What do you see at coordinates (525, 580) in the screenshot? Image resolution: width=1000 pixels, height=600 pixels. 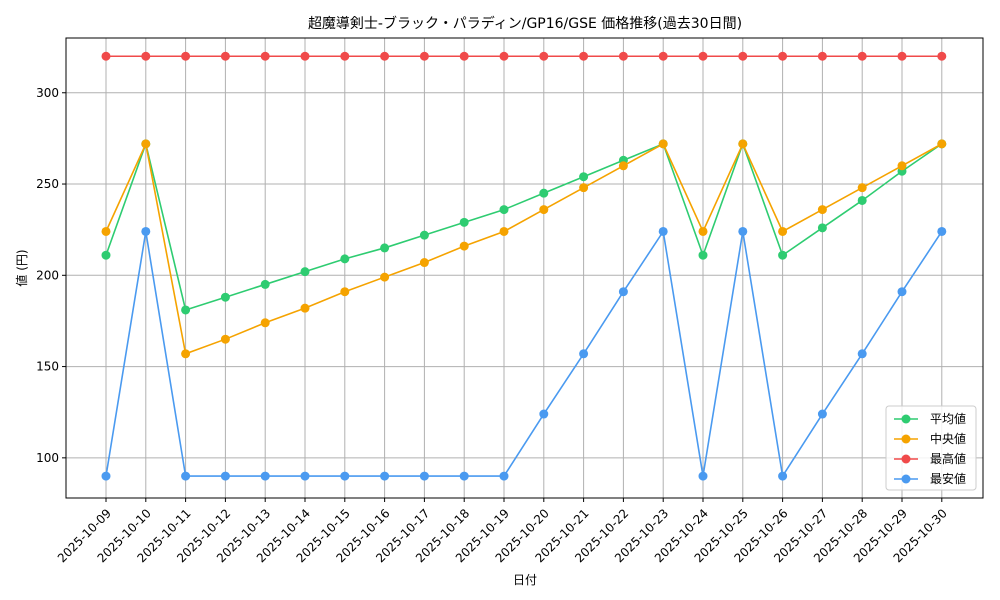 I see `x-axis-label: 日付` at bounding box center [525, 580].